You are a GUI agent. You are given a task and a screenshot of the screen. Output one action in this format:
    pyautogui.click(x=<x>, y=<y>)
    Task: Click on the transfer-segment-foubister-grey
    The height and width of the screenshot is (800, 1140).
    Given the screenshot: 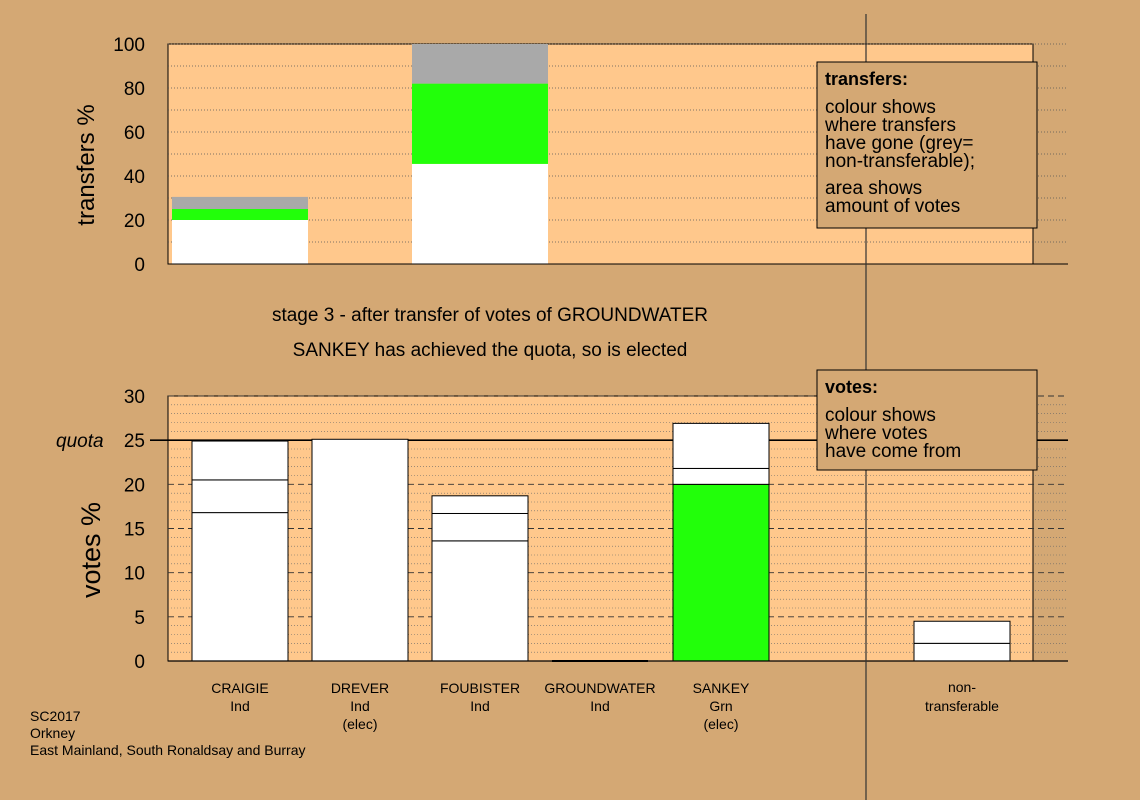 What is the action you would take?
    pyautogui.click(x=480, y=64)
    